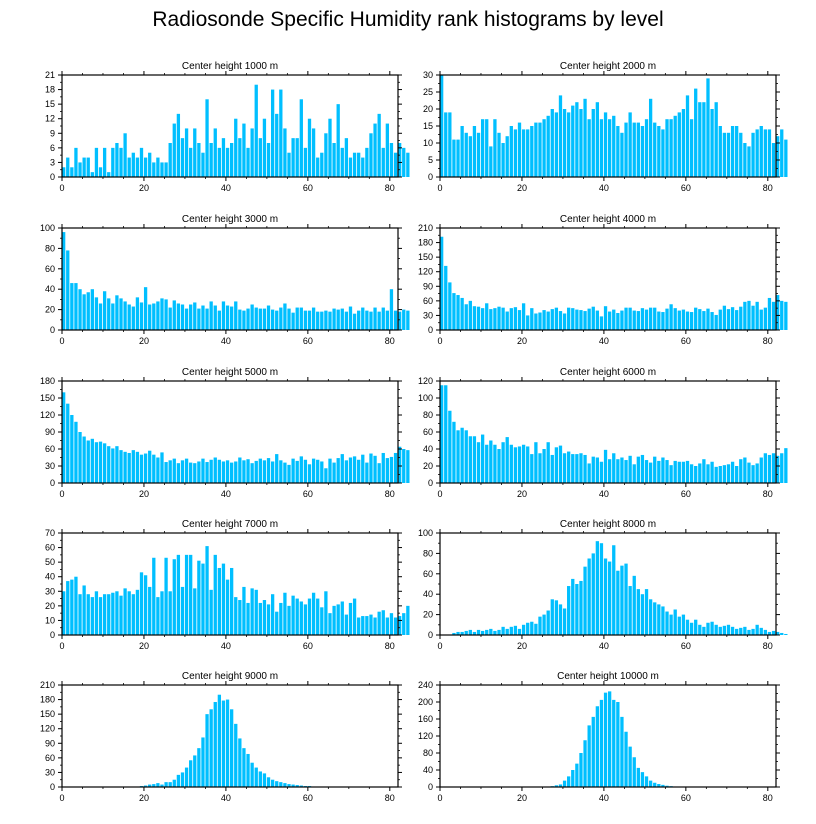 The height and width of the screenshot is (824, 816). Describe the element at coordinates (425, 257) in the screenshot. I see `y-tick-label: 150` at that location.